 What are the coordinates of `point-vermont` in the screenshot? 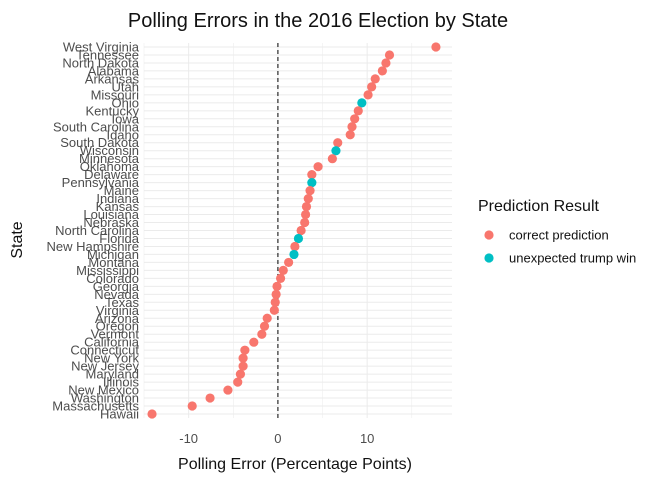 It's located at (262, 334).